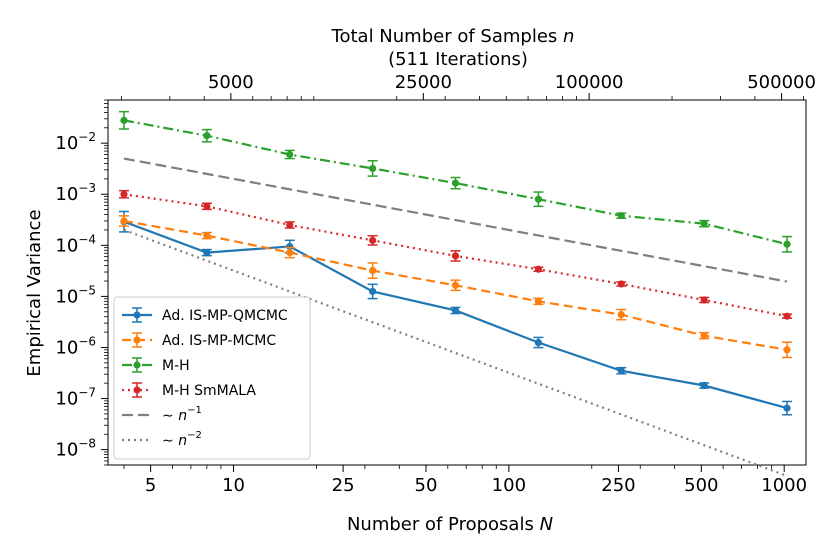 This screenshot has width=830, height=554. I want to click on y-tick-label: 10⁻², so click(75, 142).